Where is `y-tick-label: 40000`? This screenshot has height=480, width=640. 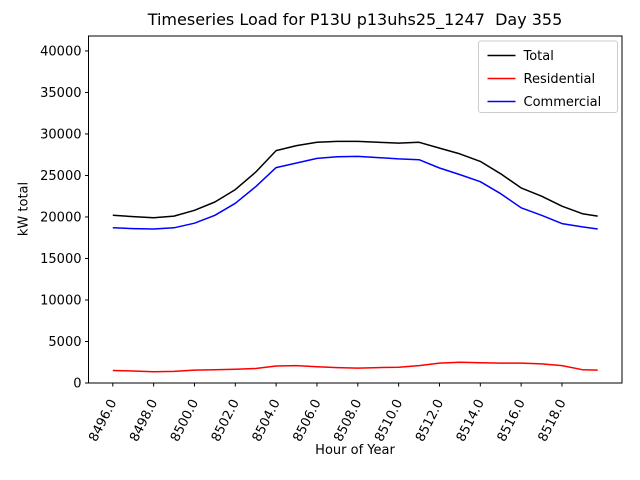
y-tick-label: 40000 is located at coordinates (60, 51).